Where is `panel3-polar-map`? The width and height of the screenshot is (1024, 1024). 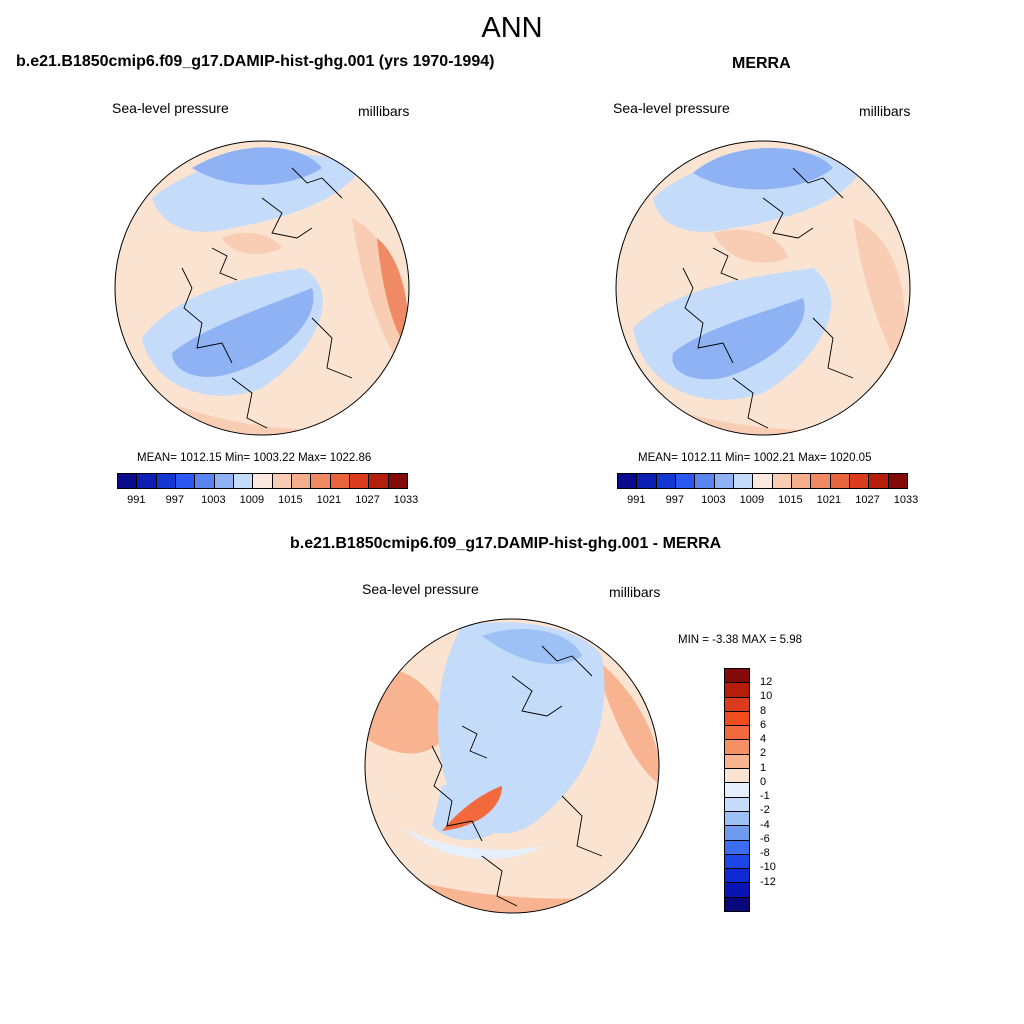 panel3-polar-map is located at coordinates (512, 766).